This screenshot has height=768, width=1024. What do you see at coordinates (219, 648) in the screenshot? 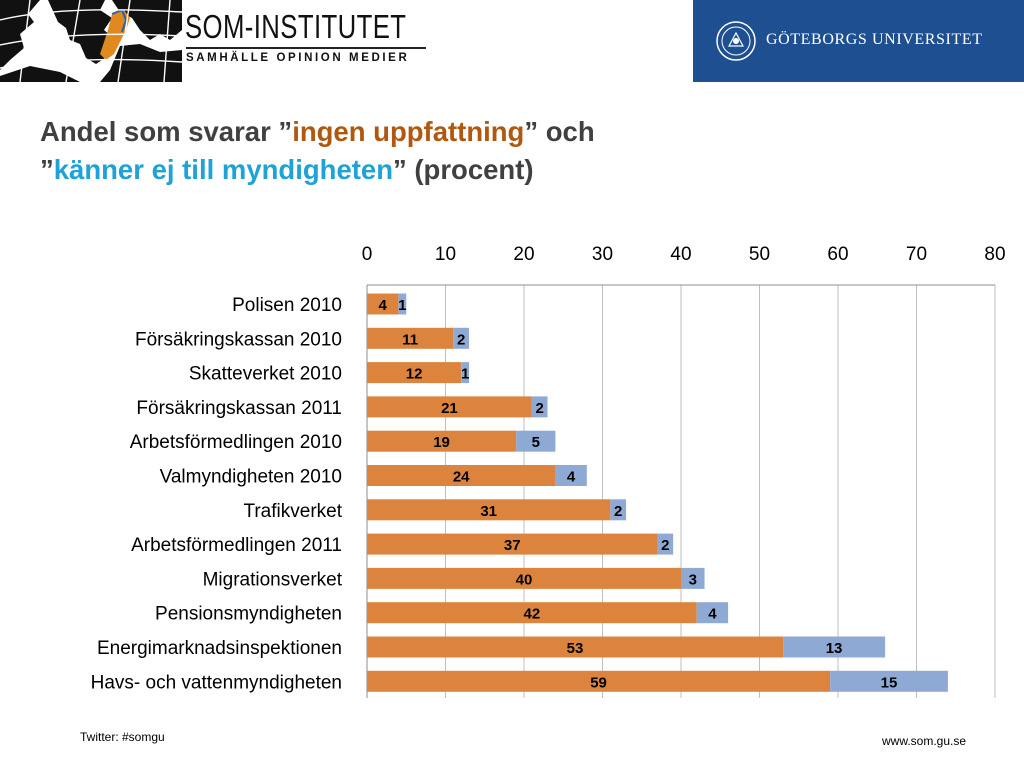
I see `category-label: Energimarknadsinspektionen` at bounding box center [219, 648].